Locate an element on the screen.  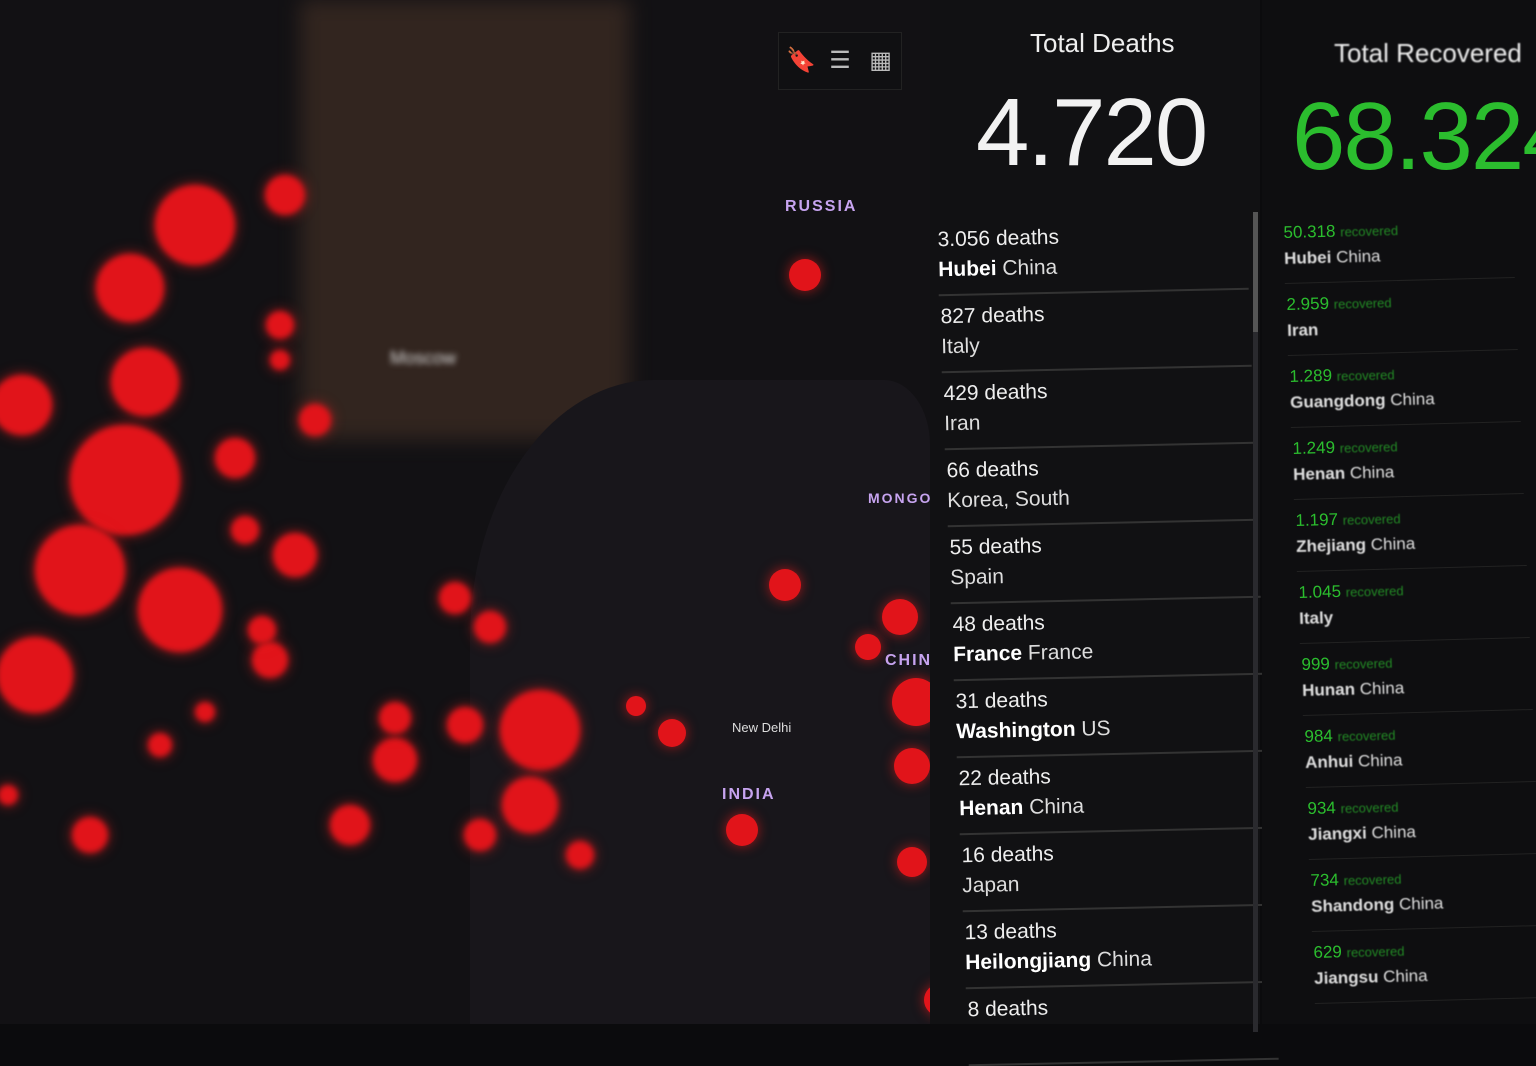
recovered-count: 1.249 is located at coordinates (1313, 448).